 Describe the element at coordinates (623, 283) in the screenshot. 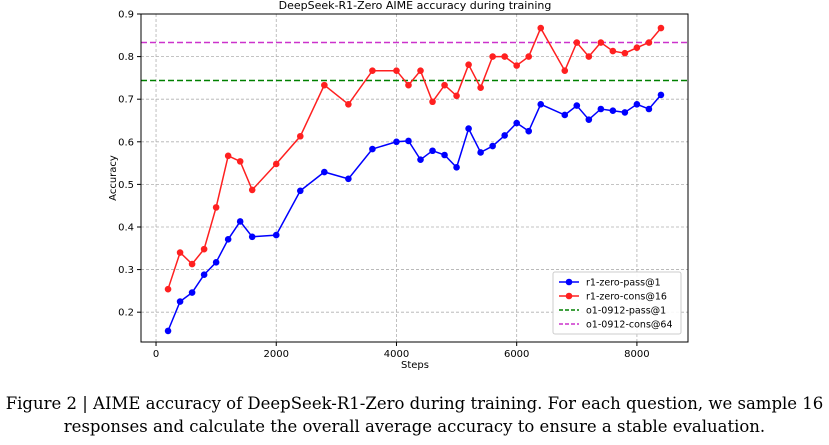

I see `legend-label-1: r1-zero-pass@1` at that location.